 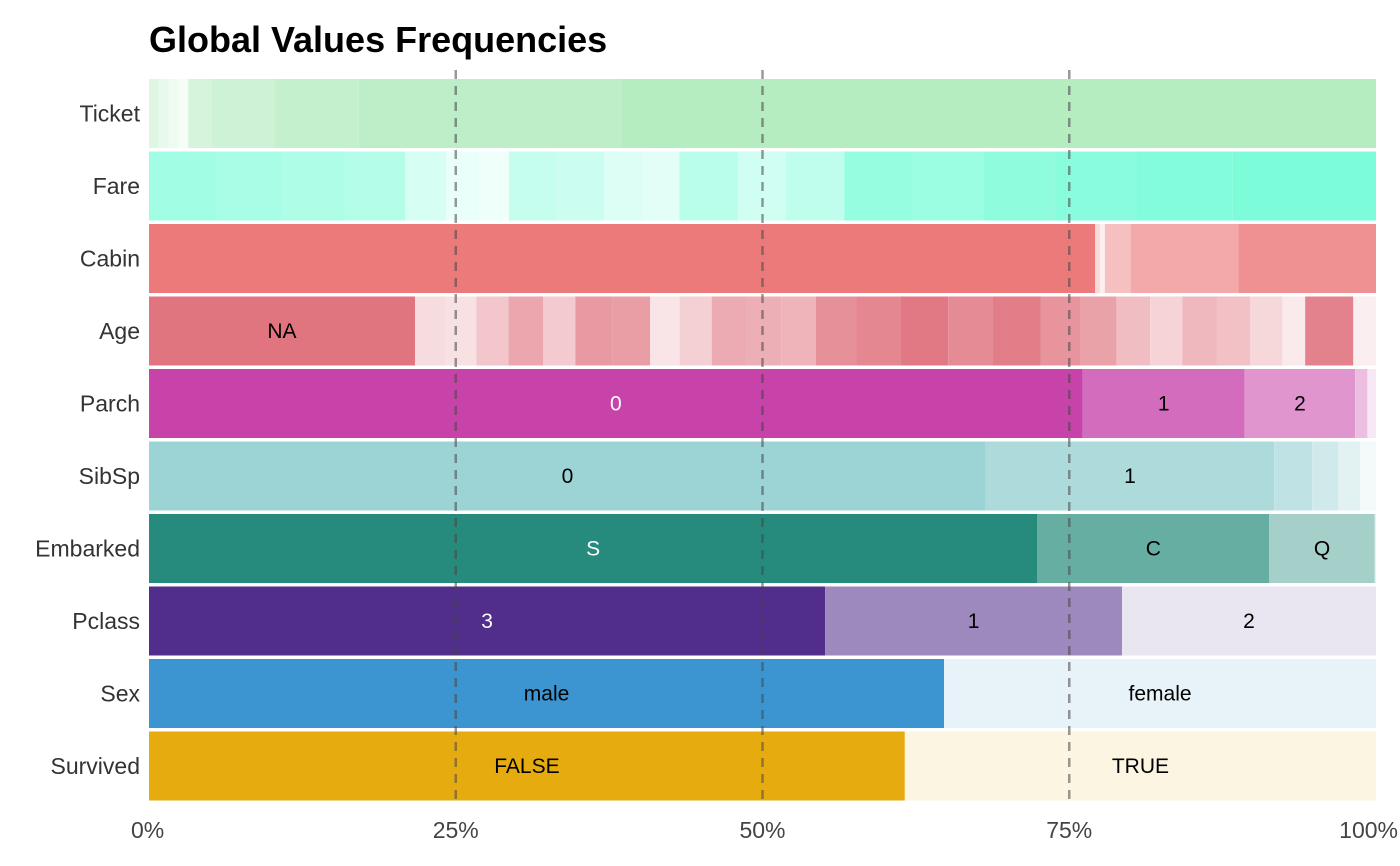 I want to click on category-label: Pclass, so click(x=106, y=621).